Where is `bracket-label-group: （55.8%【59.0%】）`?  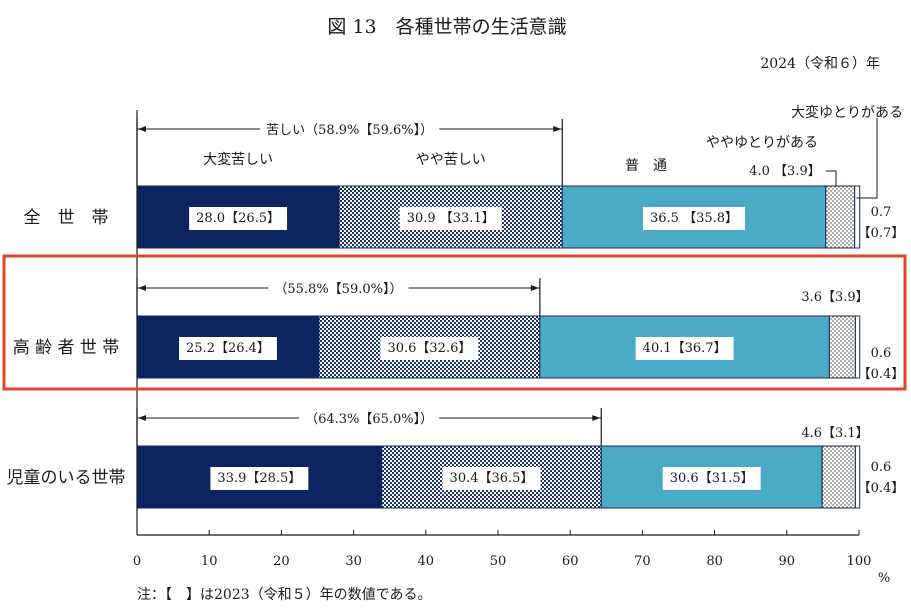
bracket-label-group: （55.8%【59.0%】） is located at coordinates (338, 289).